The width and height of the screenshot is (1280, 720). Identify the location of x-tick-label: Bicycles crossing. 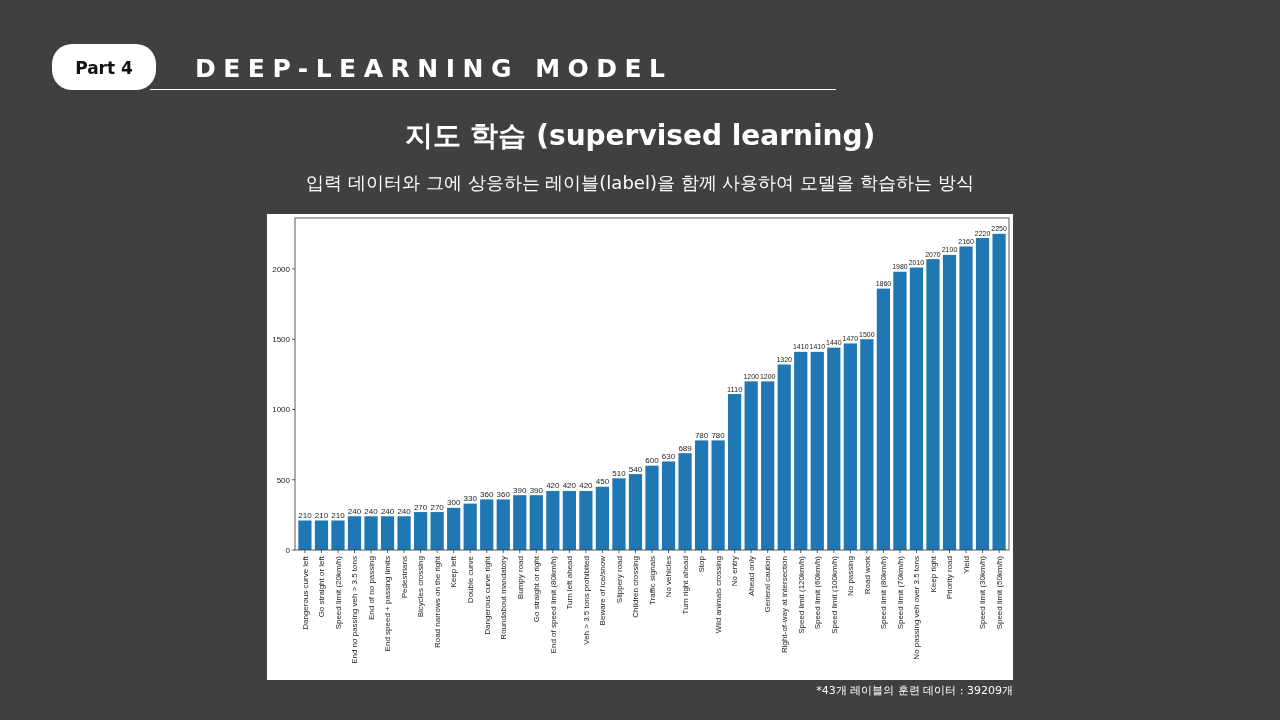
(421, 587).